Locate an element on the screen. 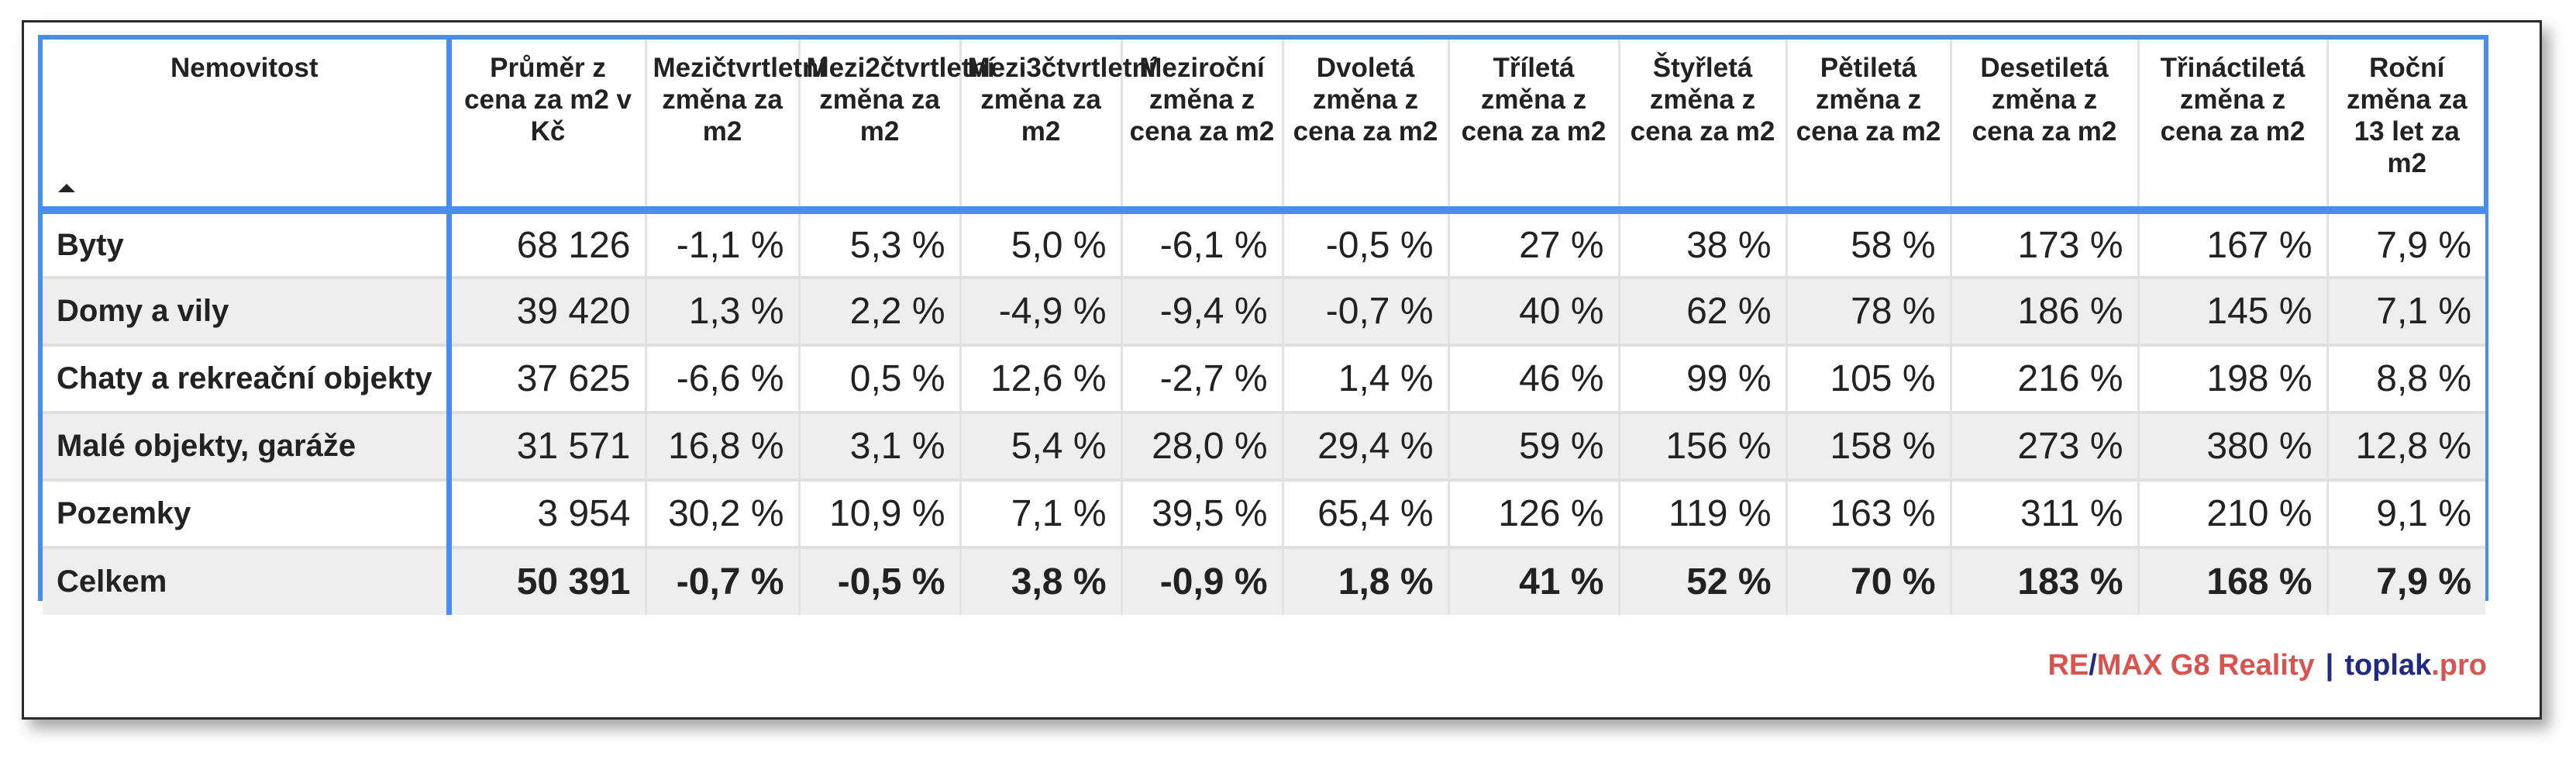  table-cell: 105 % is located at coordinates (1869, 379).